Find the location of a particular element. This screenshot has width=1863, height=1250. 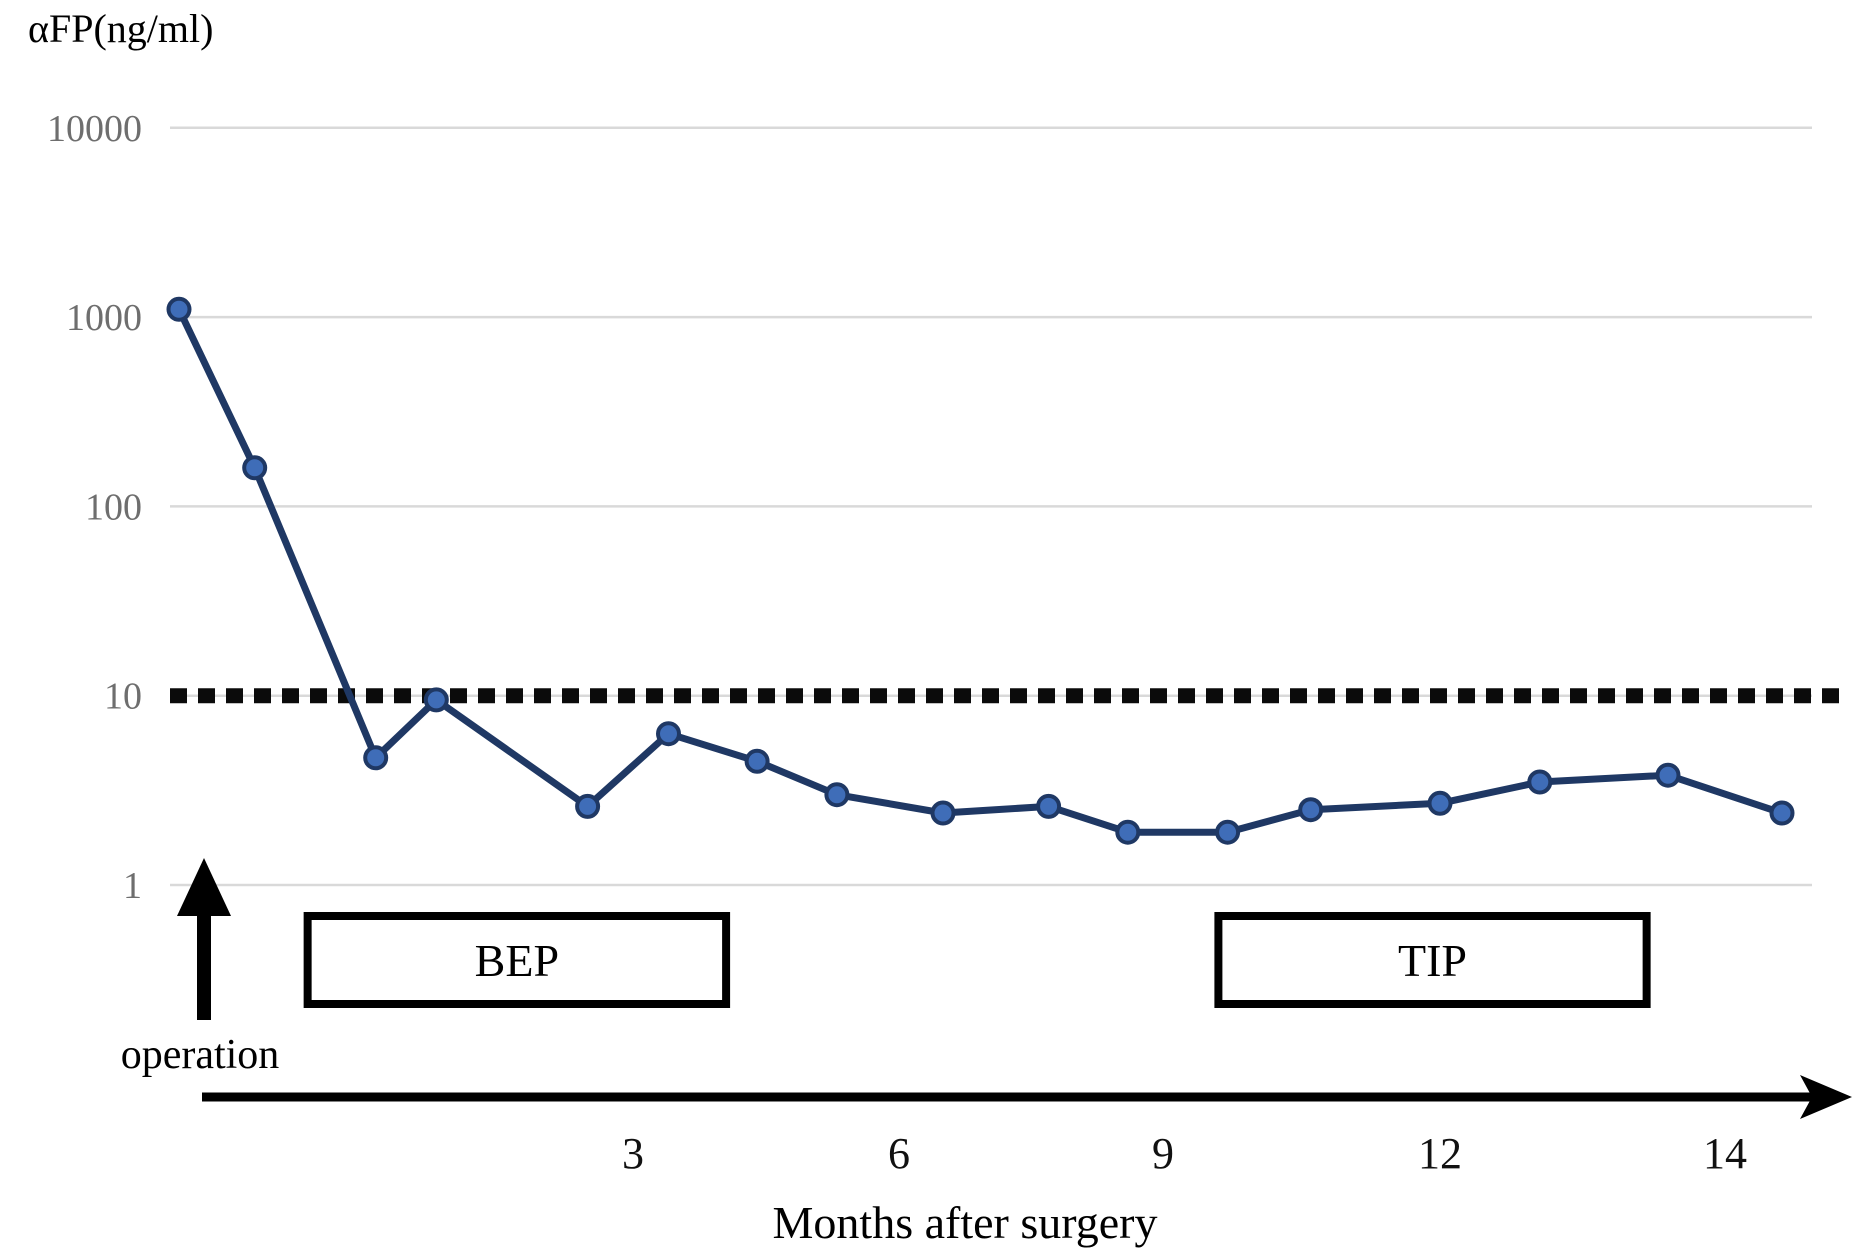

y-tick-label: 10 is located at coordinates (123, 697).